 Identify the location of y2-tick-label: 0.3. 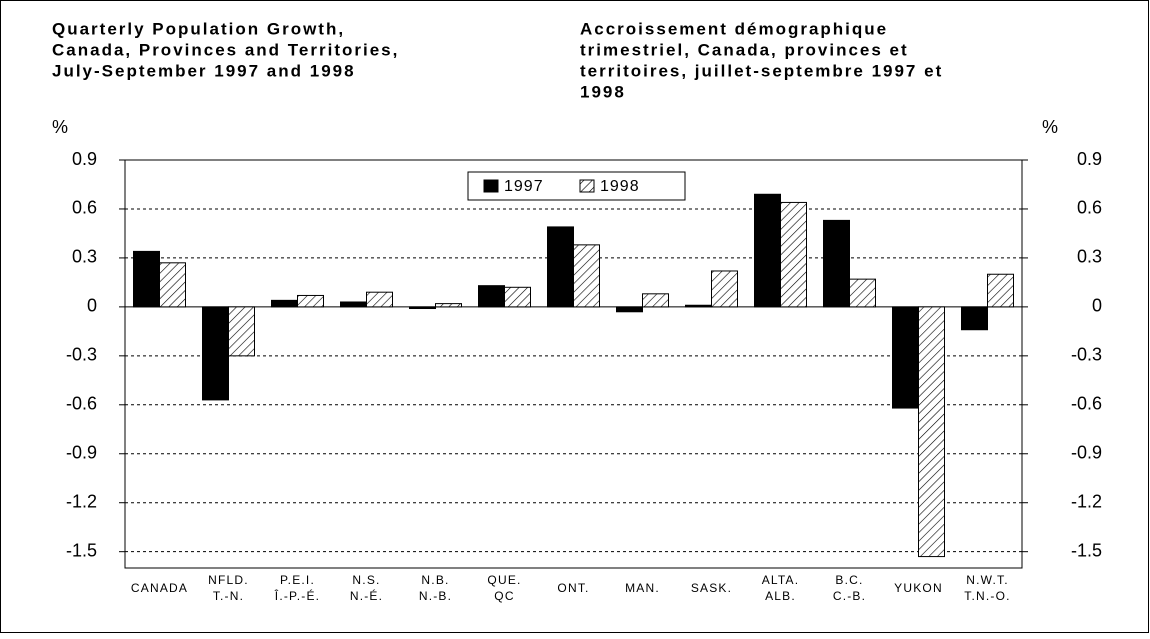
(1089, 257).